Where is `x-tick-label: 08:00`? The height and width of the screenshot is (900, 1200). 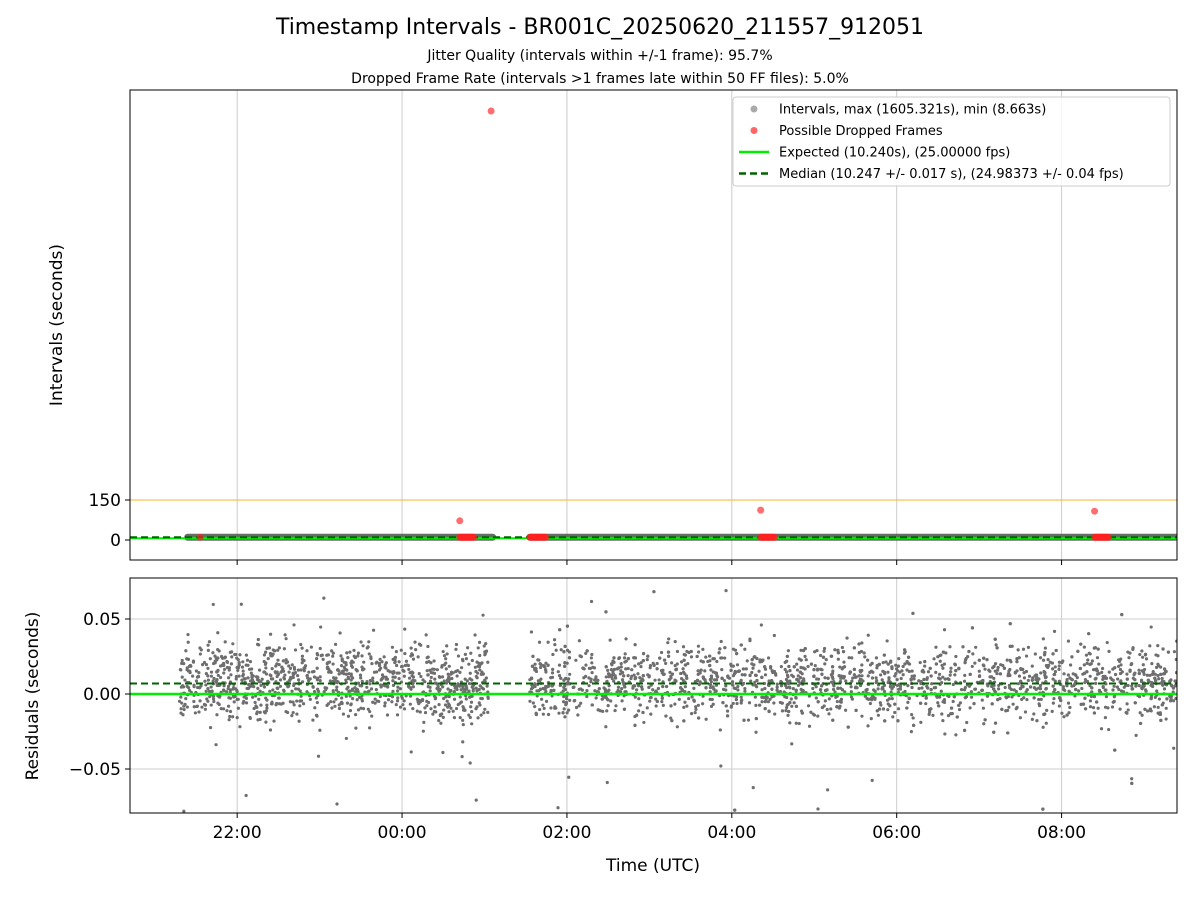 x-tick-label: 08:00 is located at coordinates (1061, 833).